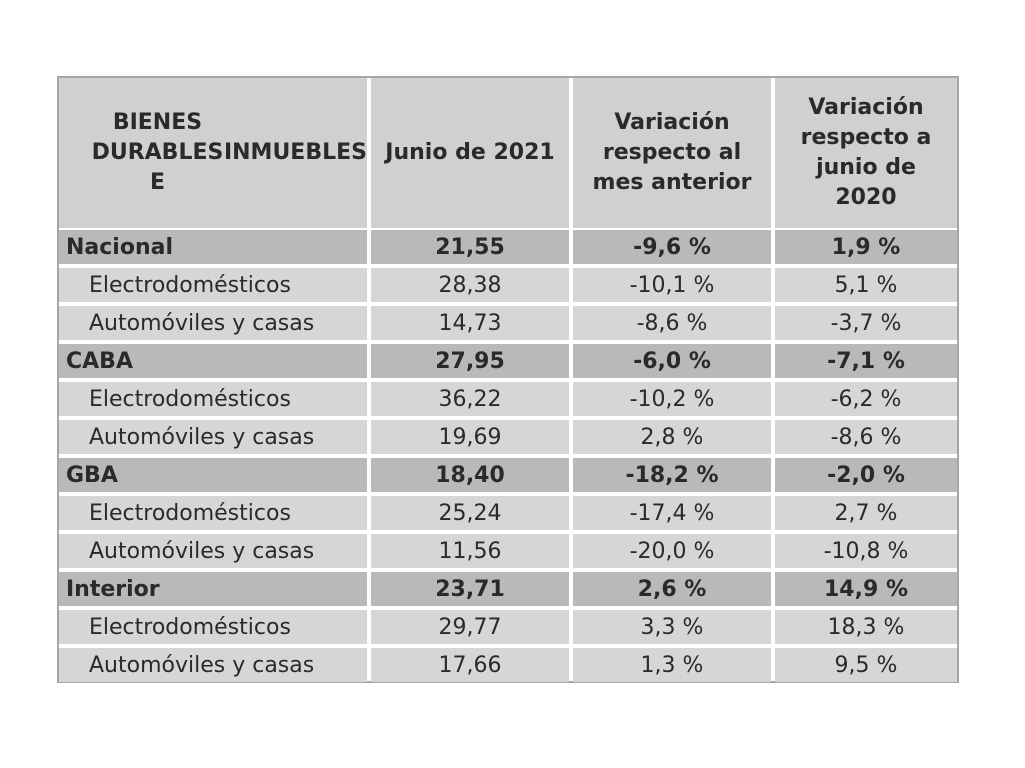 The width and height of the screenshot is (1025, 768). What do you see at coordinates (672, 589) in the screenshot?
I see `table-cell-monthly-variation: 2,6 %` at bounding box center [672, 589].